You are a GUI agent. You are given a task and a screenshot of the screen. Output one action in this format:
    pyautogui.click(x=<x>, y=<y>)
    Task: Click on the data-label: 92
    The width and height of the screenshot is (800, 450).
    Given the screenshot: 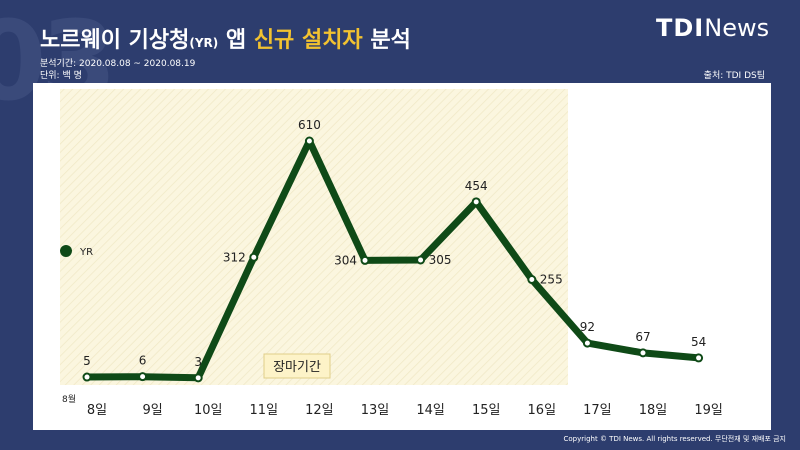 What is the action you would take?
    pyautogui.click(x=587, y=327)
    